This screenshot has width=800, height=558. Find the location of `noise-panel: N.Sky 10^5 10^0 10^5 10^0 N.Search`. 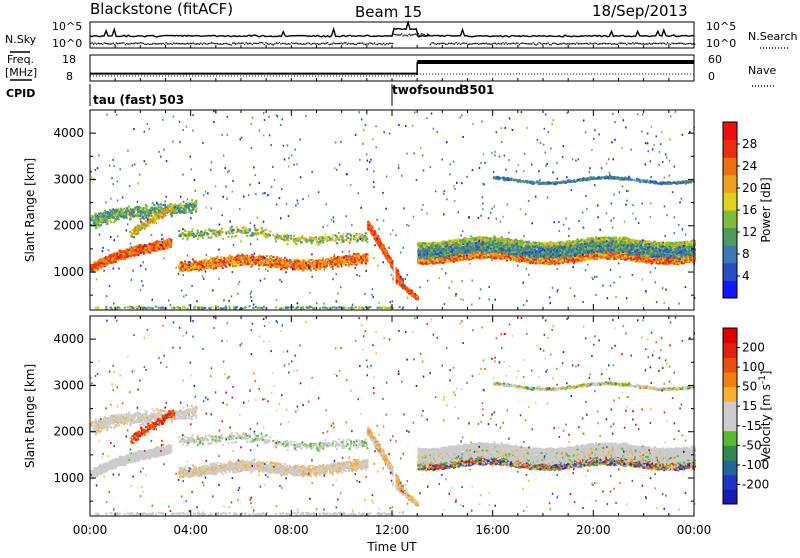

noise-panel: N.Sky 10^5 10^0 10^5 10^0 N.Search is located at coordinates (401, 36).